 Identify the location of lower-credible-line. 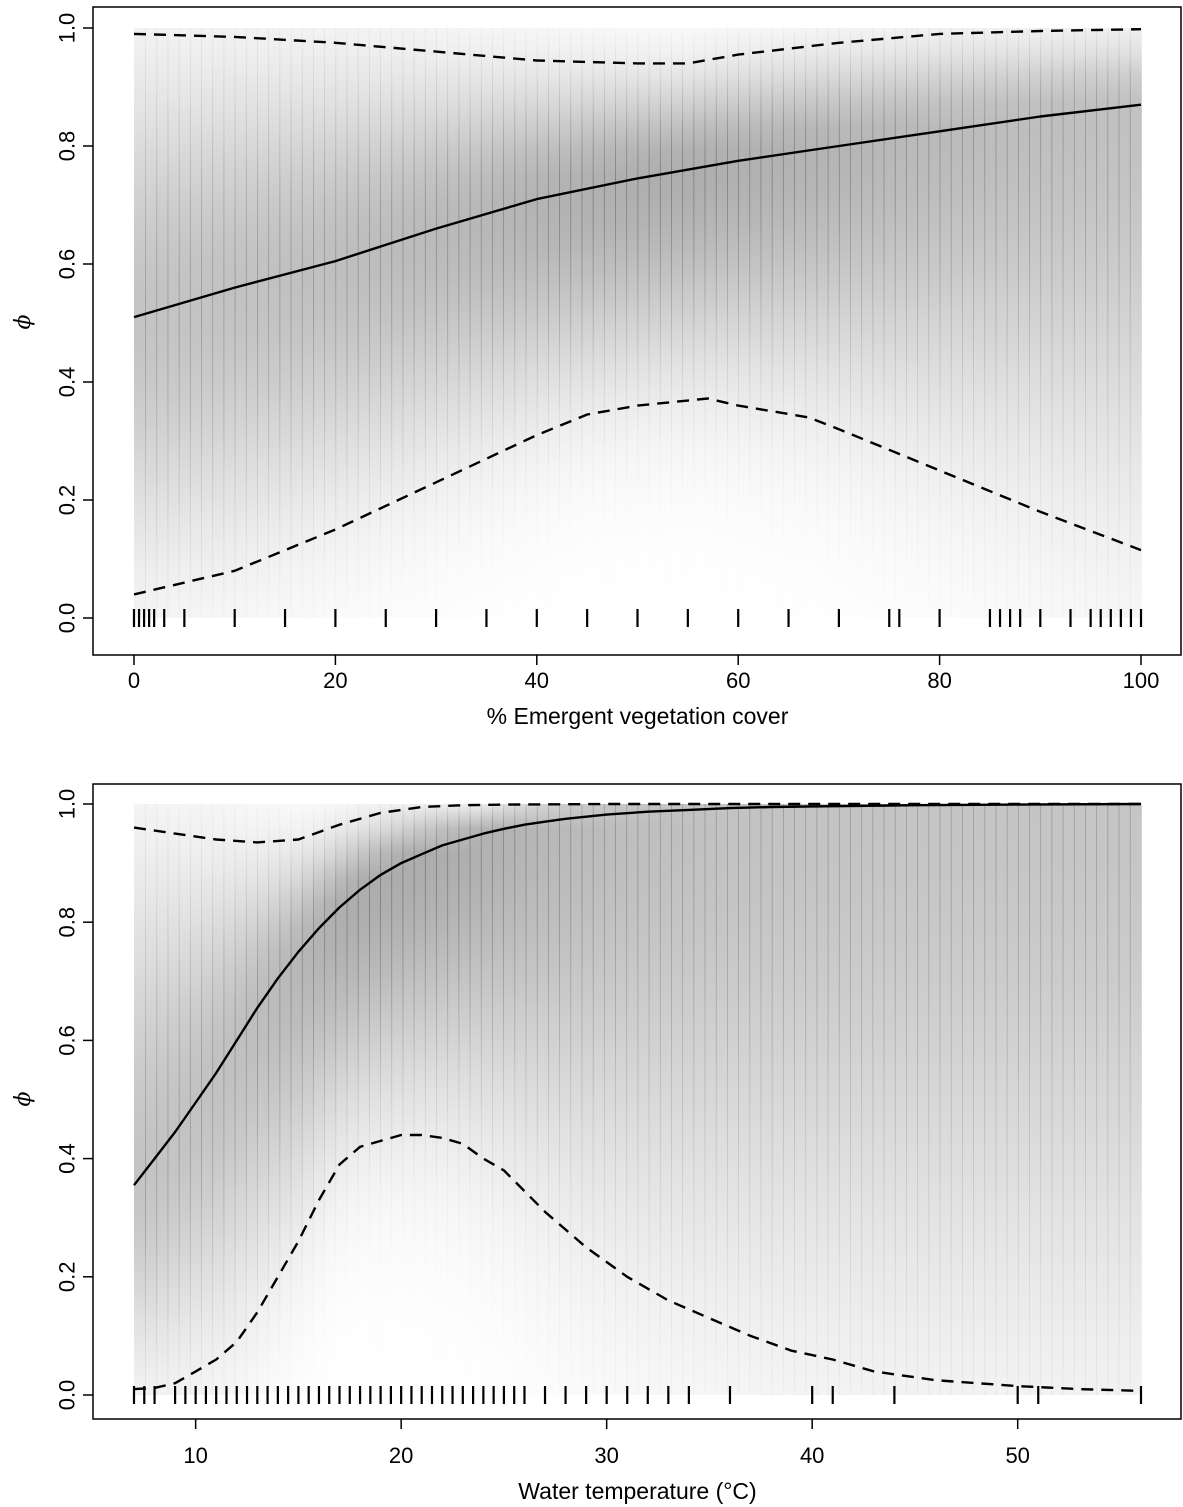
(637, 1263).